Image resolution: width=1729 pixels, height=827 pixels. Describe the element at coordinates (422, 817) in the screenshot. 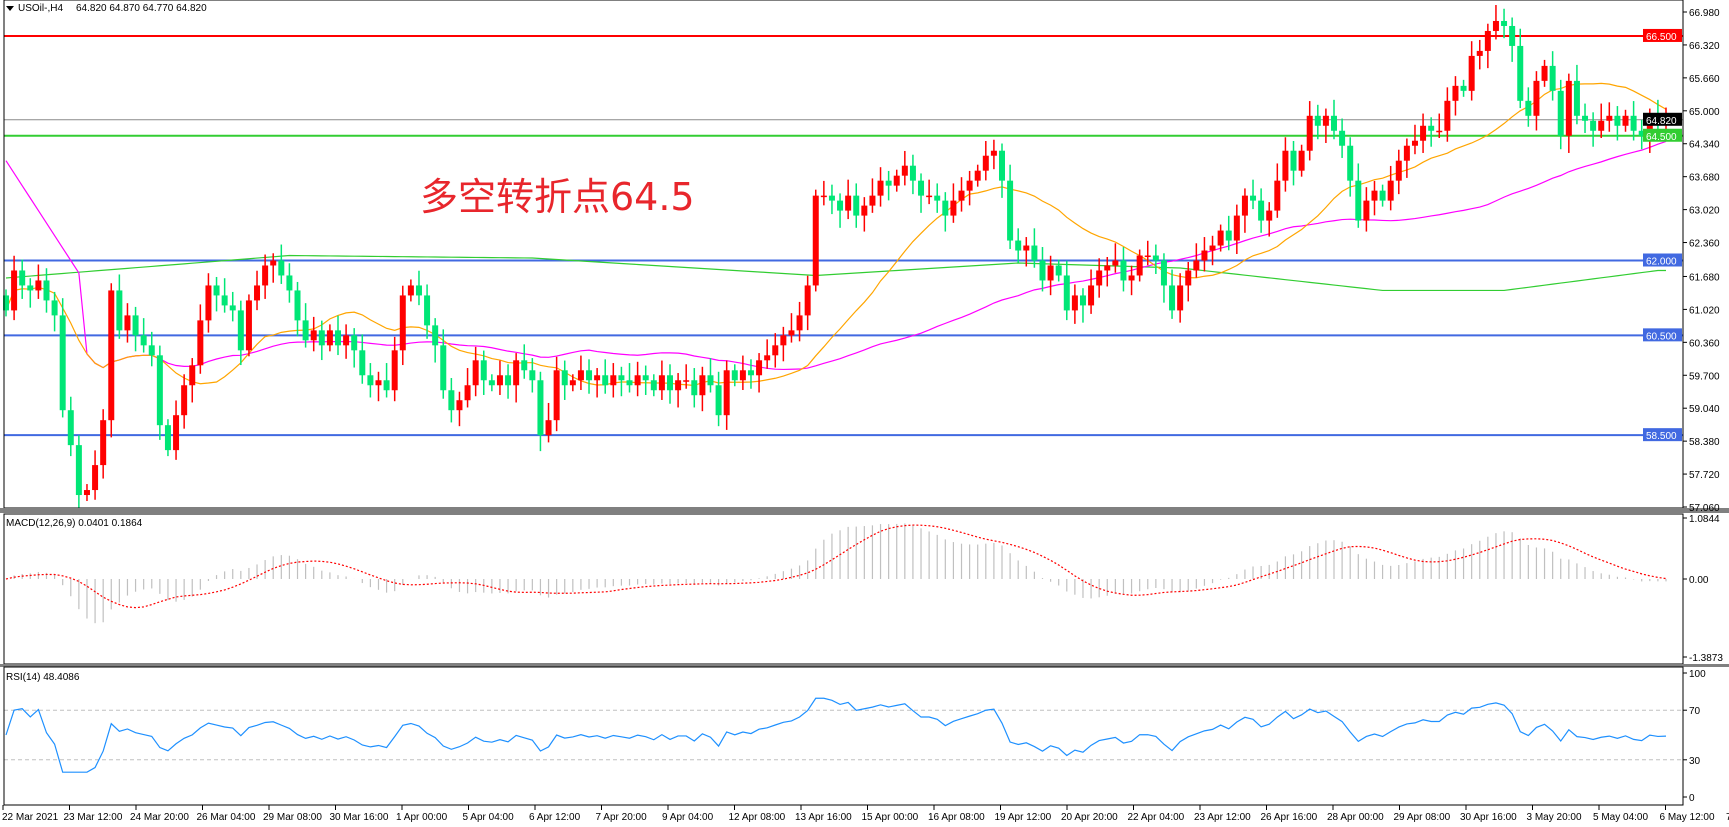

I see `time-tick-label: 1 Apr 00:00` at that location.